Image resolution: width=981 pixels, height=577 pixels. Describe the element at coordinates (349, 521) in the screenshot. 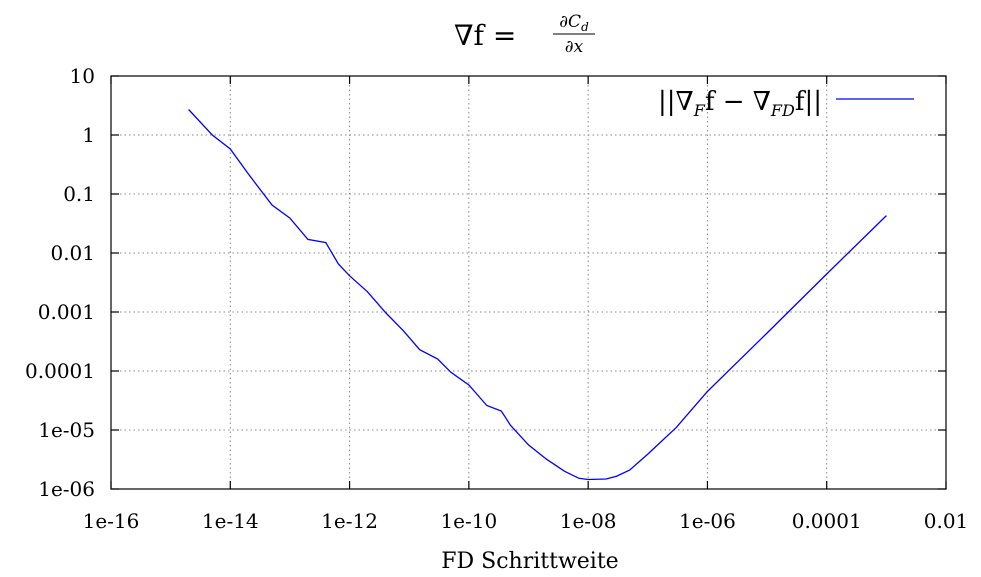

I see `x-tick-label: 1e-12` at that location.